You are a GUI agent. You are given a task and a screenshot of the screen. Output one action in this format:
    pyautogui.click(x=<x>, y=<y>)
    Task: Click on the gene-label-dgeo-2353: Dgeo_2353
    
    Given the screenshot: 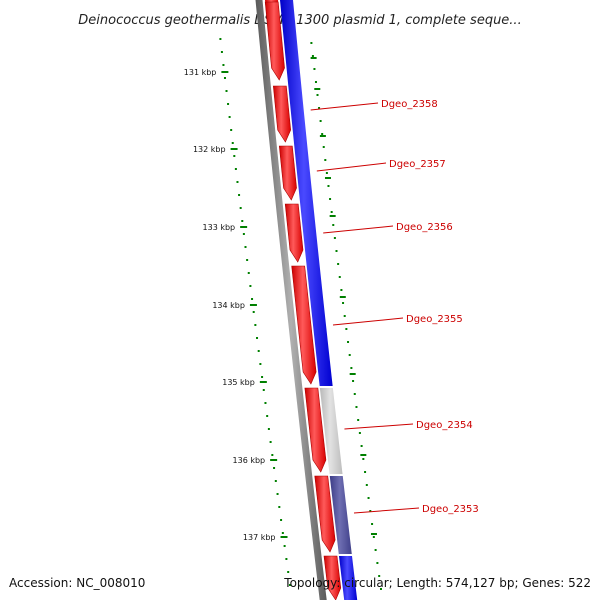 What is the action you would take?
    pyautogui.click(x=450, y=509)
    